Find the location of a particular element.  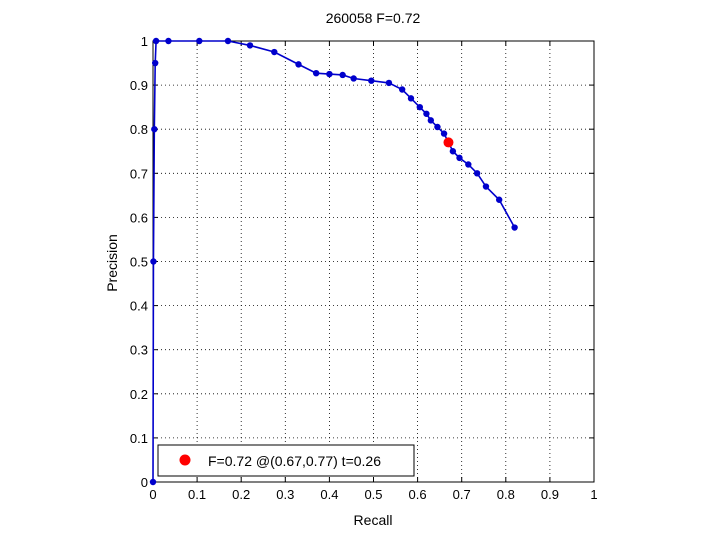

x-tick-label: 0.1 is located at coordinates (197, 494).